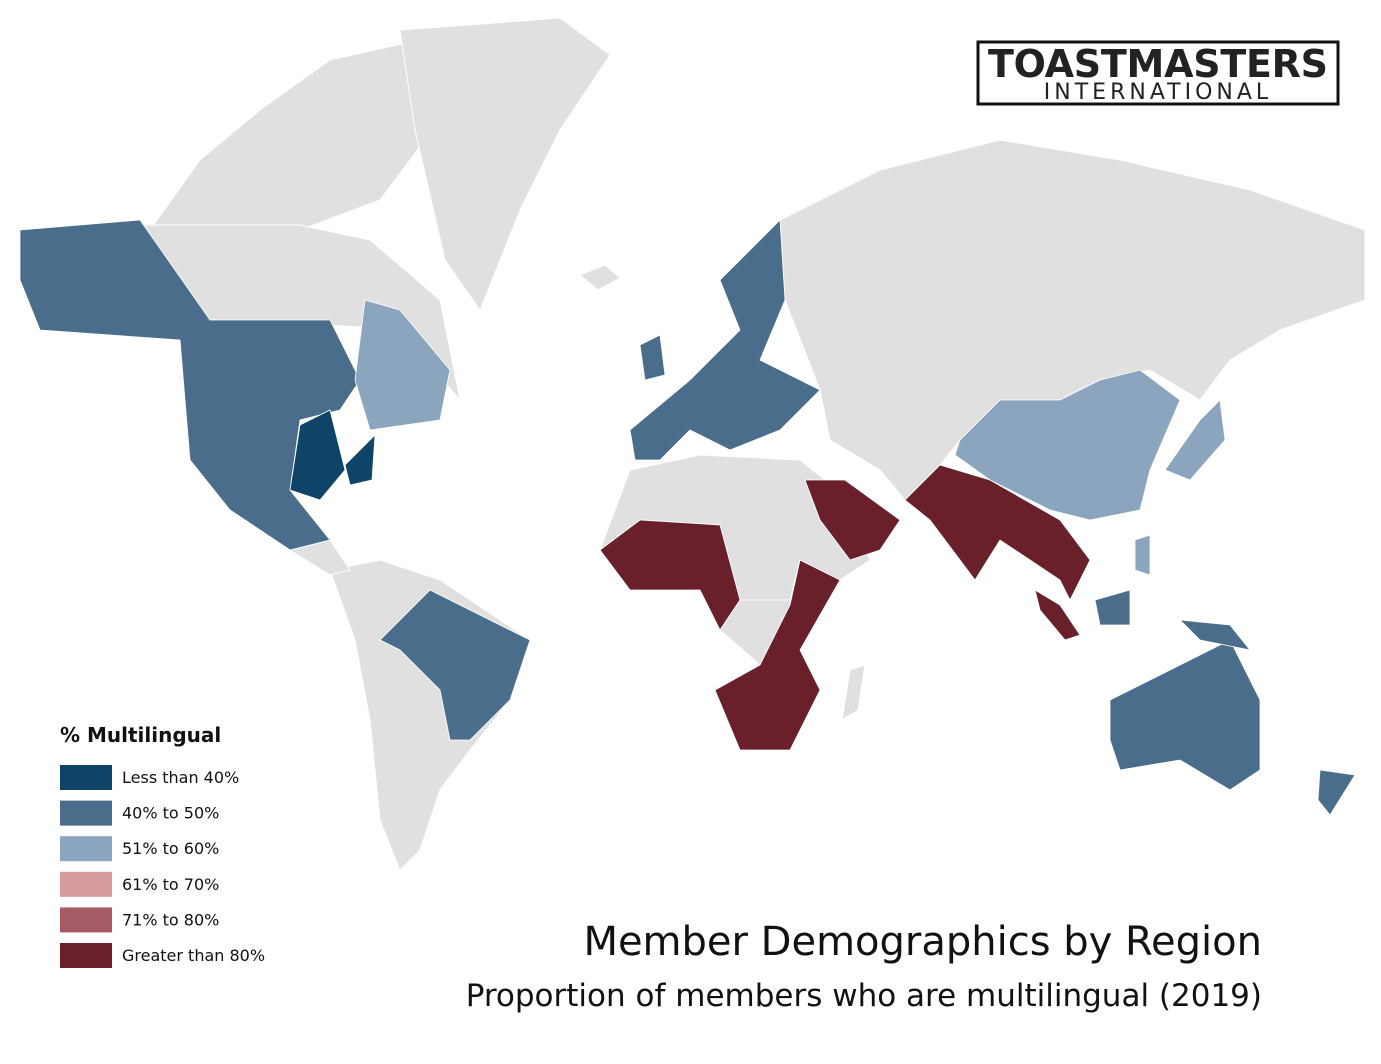 The image size is (1381, 1064). I want to click on greenland, so click(505, 164).